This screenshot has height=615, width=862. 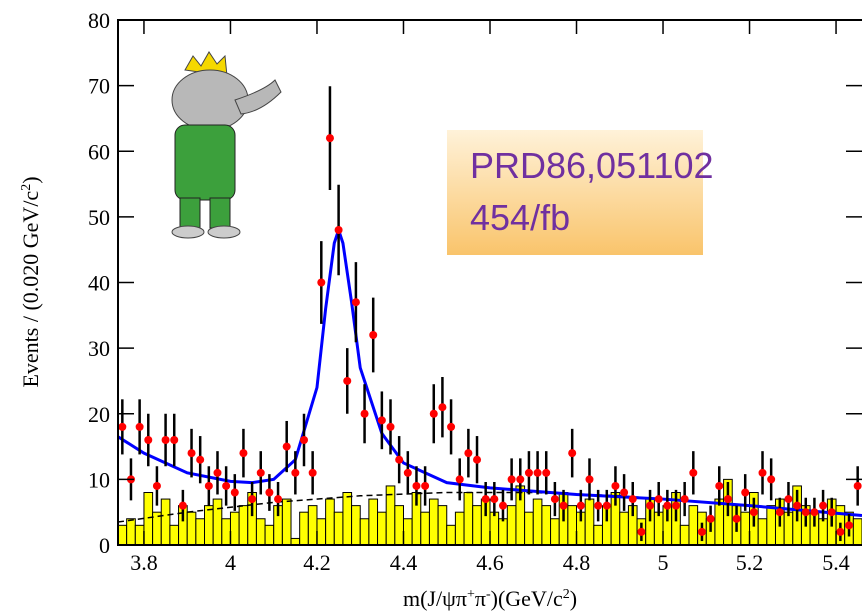 What do you see at coordinates (99, 283) in the screenshot?
I see `y-tick-label: 40` at bounding box center [99, 283].